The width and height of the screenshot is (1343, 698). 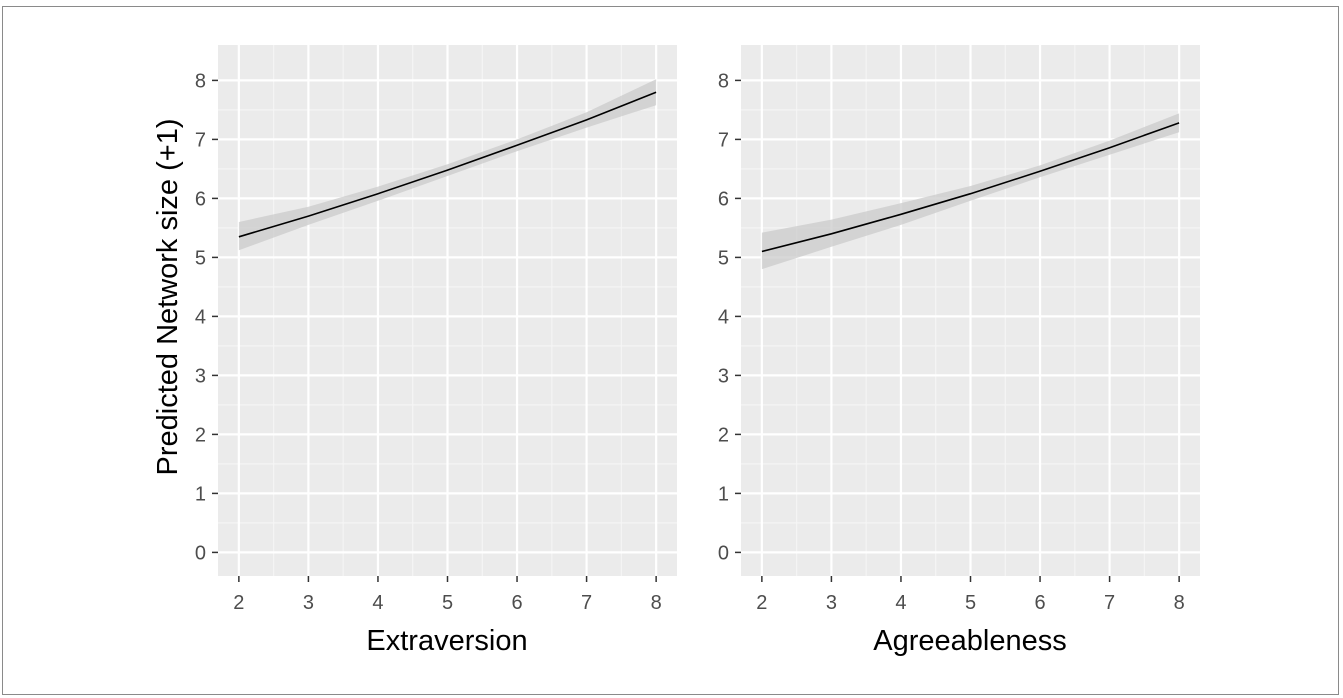 What do you see at coordinates (168, 297) in the screenshot?
I see `y-axis-title: Predicted Network size (+1)` at bounding box center [168, 297].